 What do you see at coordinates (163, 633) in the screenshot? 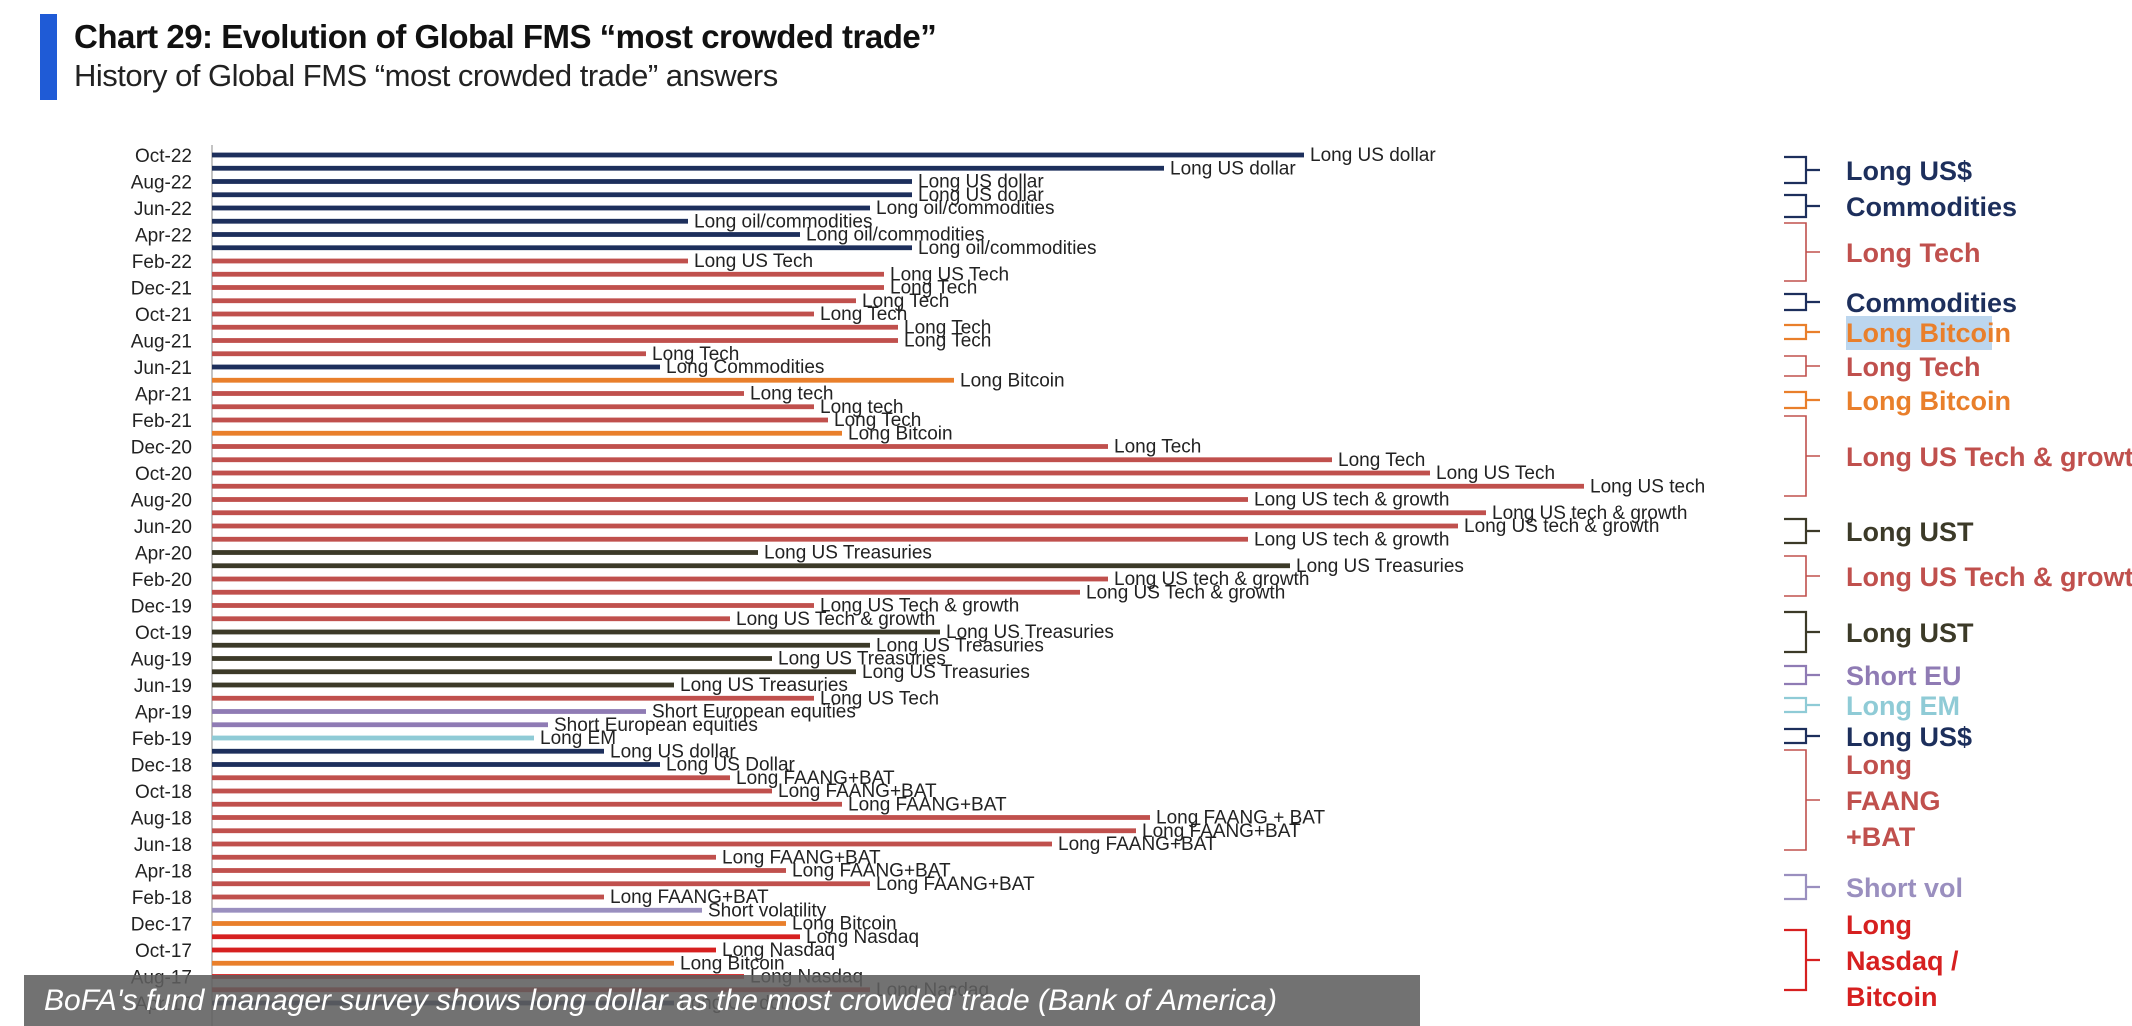
I see `y-tick-label: Oct-19` at bounding box center [163, 633].